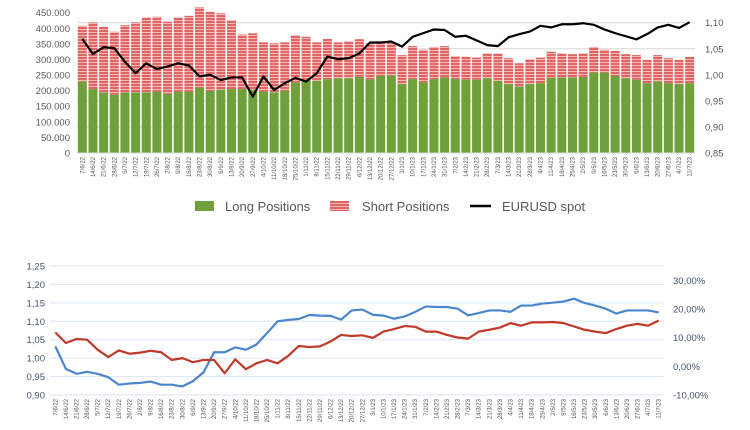 The height and width of the screenshot is (430, 750). Describe the element at coordinates (162, 408) in the screenshot. I see `date-tick: 16/8/22` at that location.